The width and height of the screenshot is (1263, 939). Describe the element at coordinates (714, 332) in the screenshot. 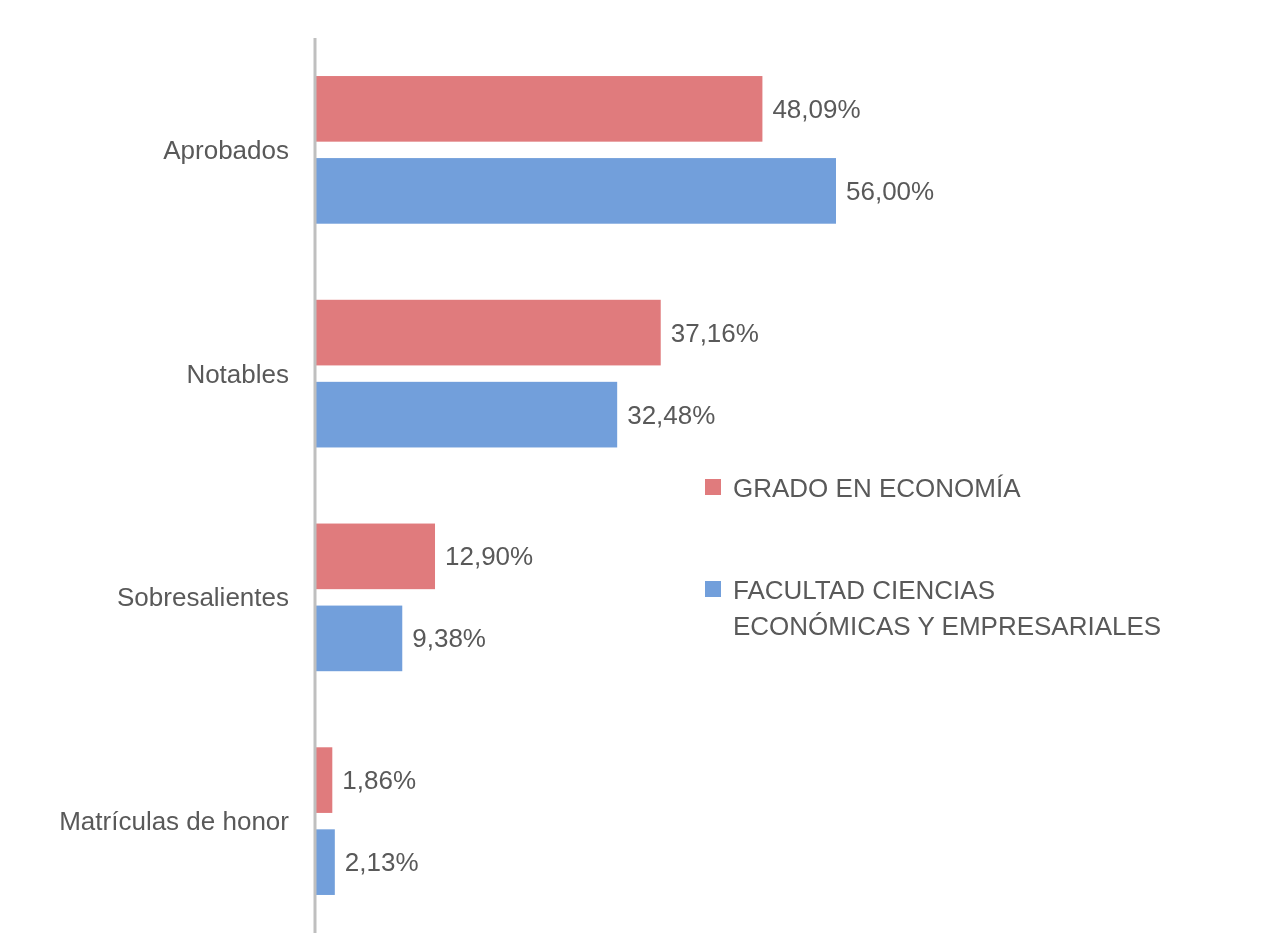

I see `data-label: 37,16%` at that location.